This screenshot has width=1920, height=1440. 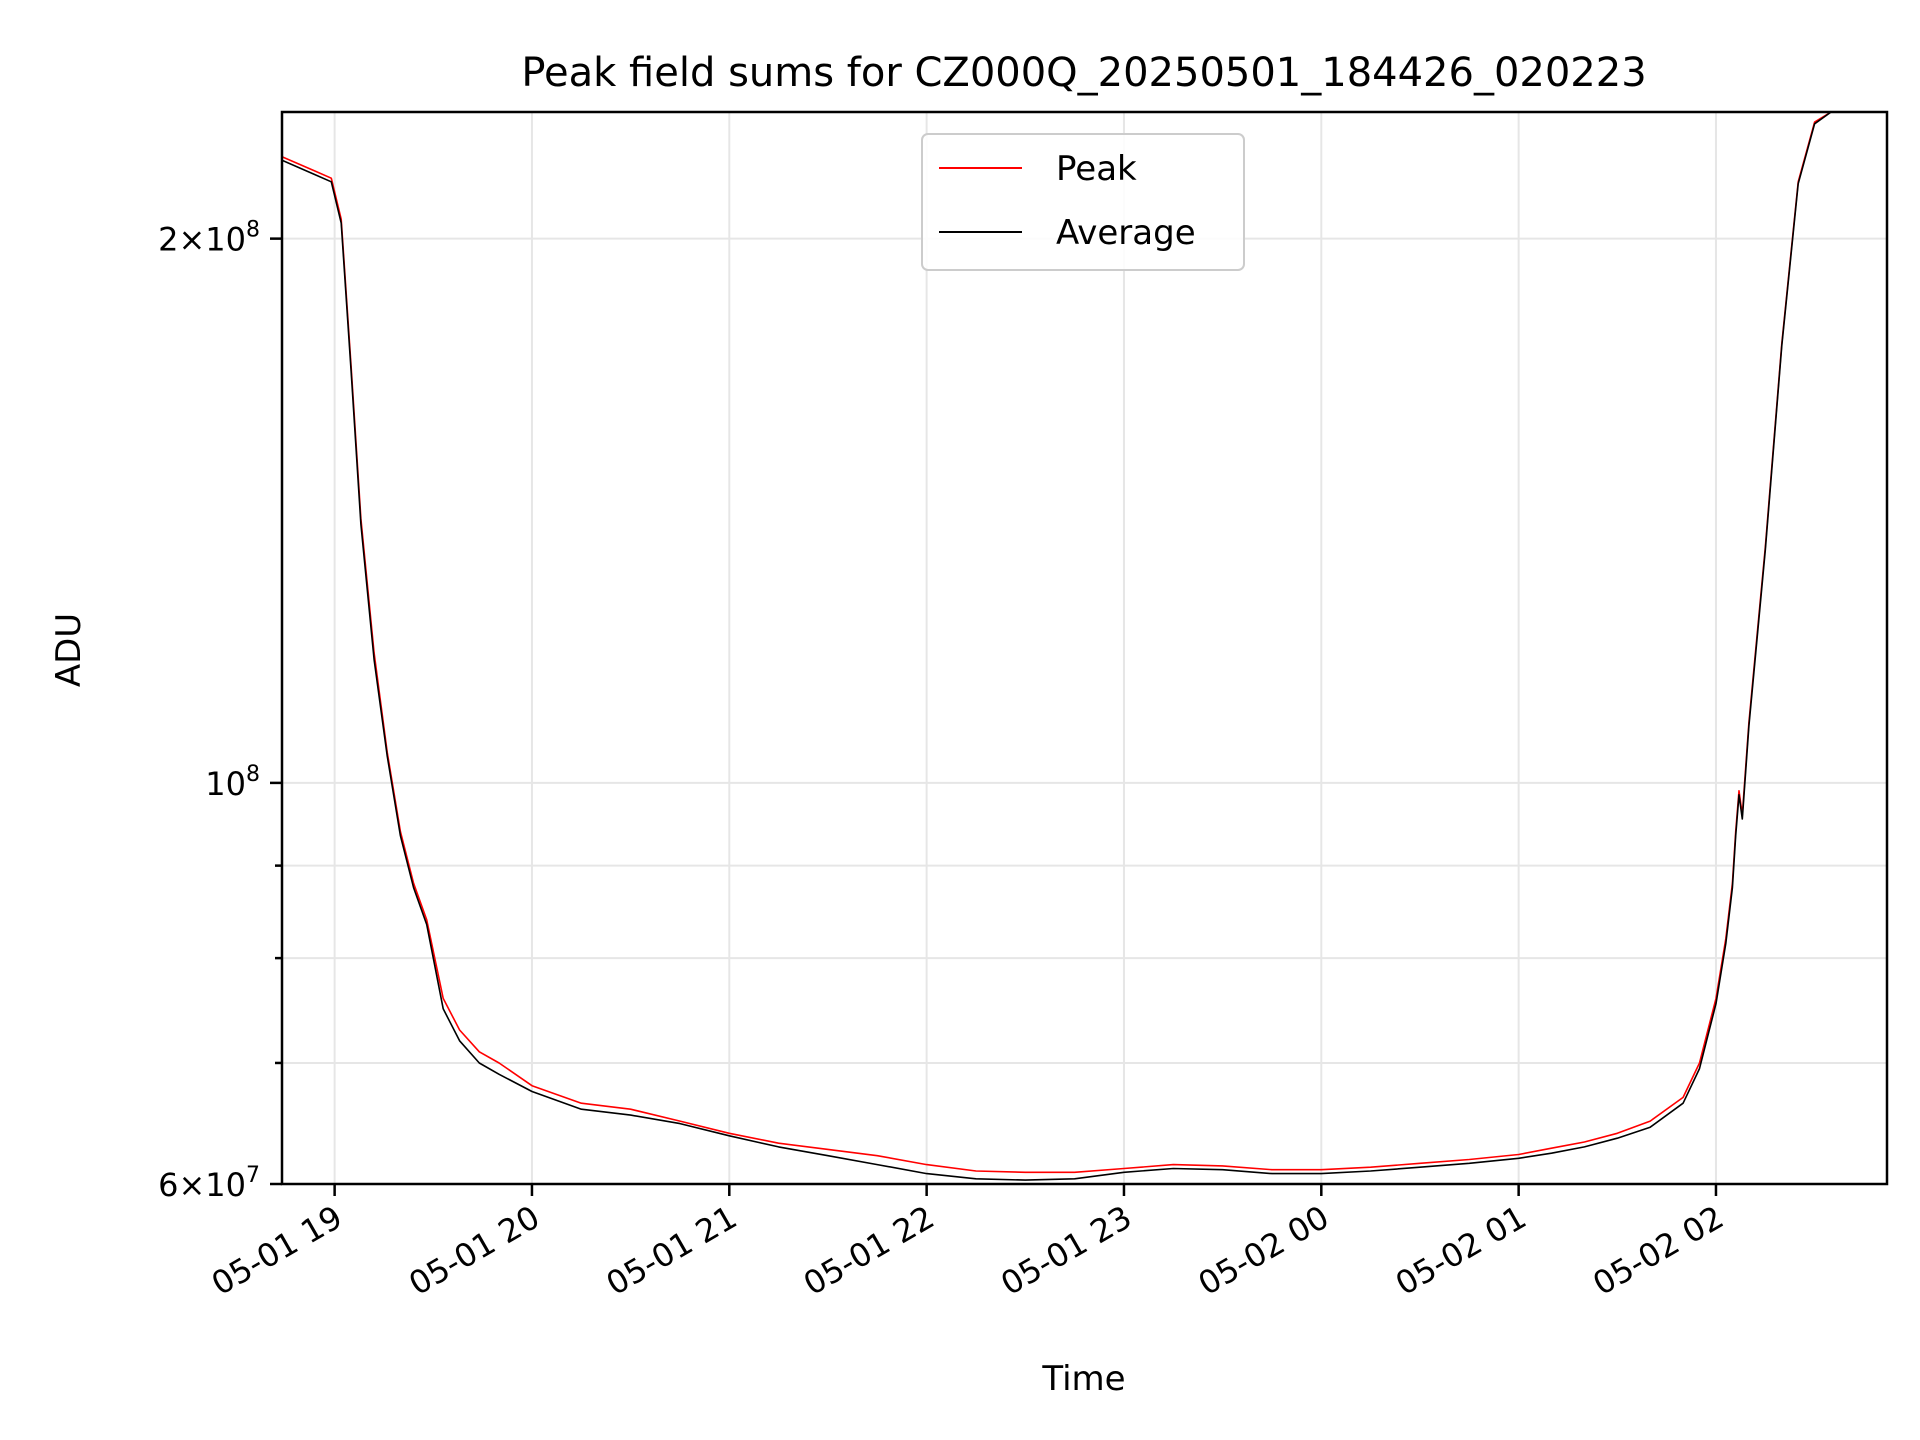 What do you see at coordinates (202, 1185) in the screenshot?
I see `y-tick-label-base: 6×10` at bounding box center [202, 1185].